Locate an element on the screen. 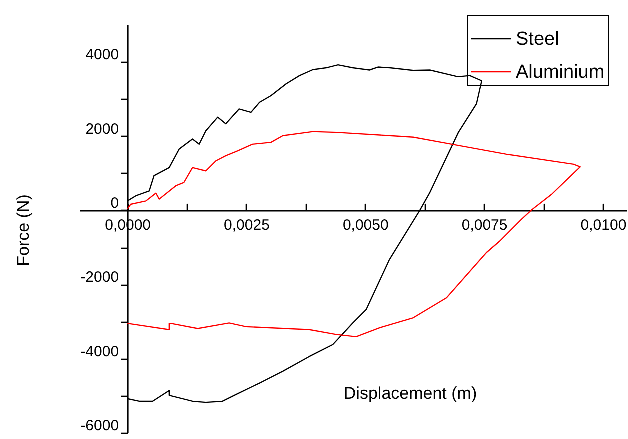 The width and height of the screenshot is (628, 439). x-tick-label: 0,0075 is located at coordinates (485, 225).